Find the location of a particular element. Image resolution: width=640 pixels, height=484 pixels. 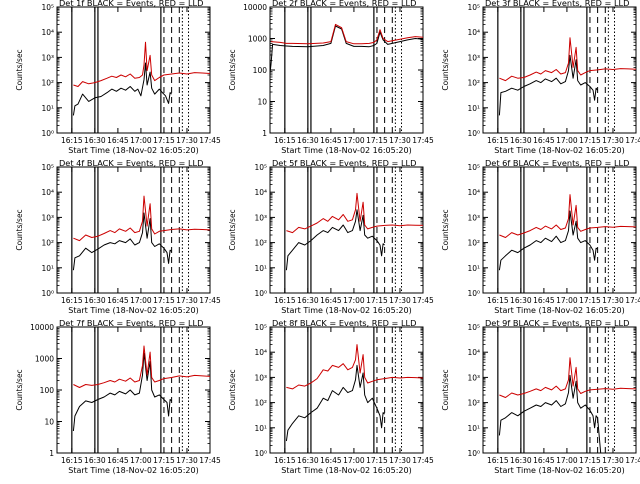

panel-title: Det 9f BLACK = Events, RED = LLD is located at coordinates (557, 323).